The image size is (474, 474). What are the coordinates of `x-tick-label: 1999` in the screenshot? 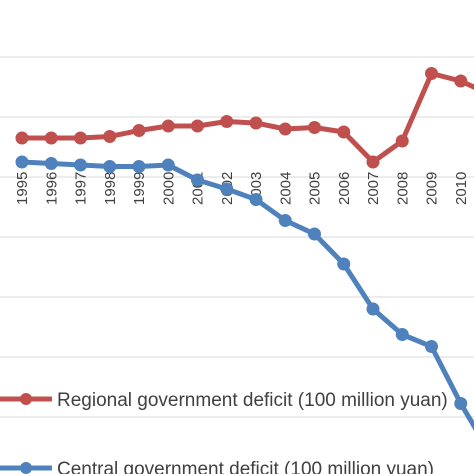 It's located at (139, 188).